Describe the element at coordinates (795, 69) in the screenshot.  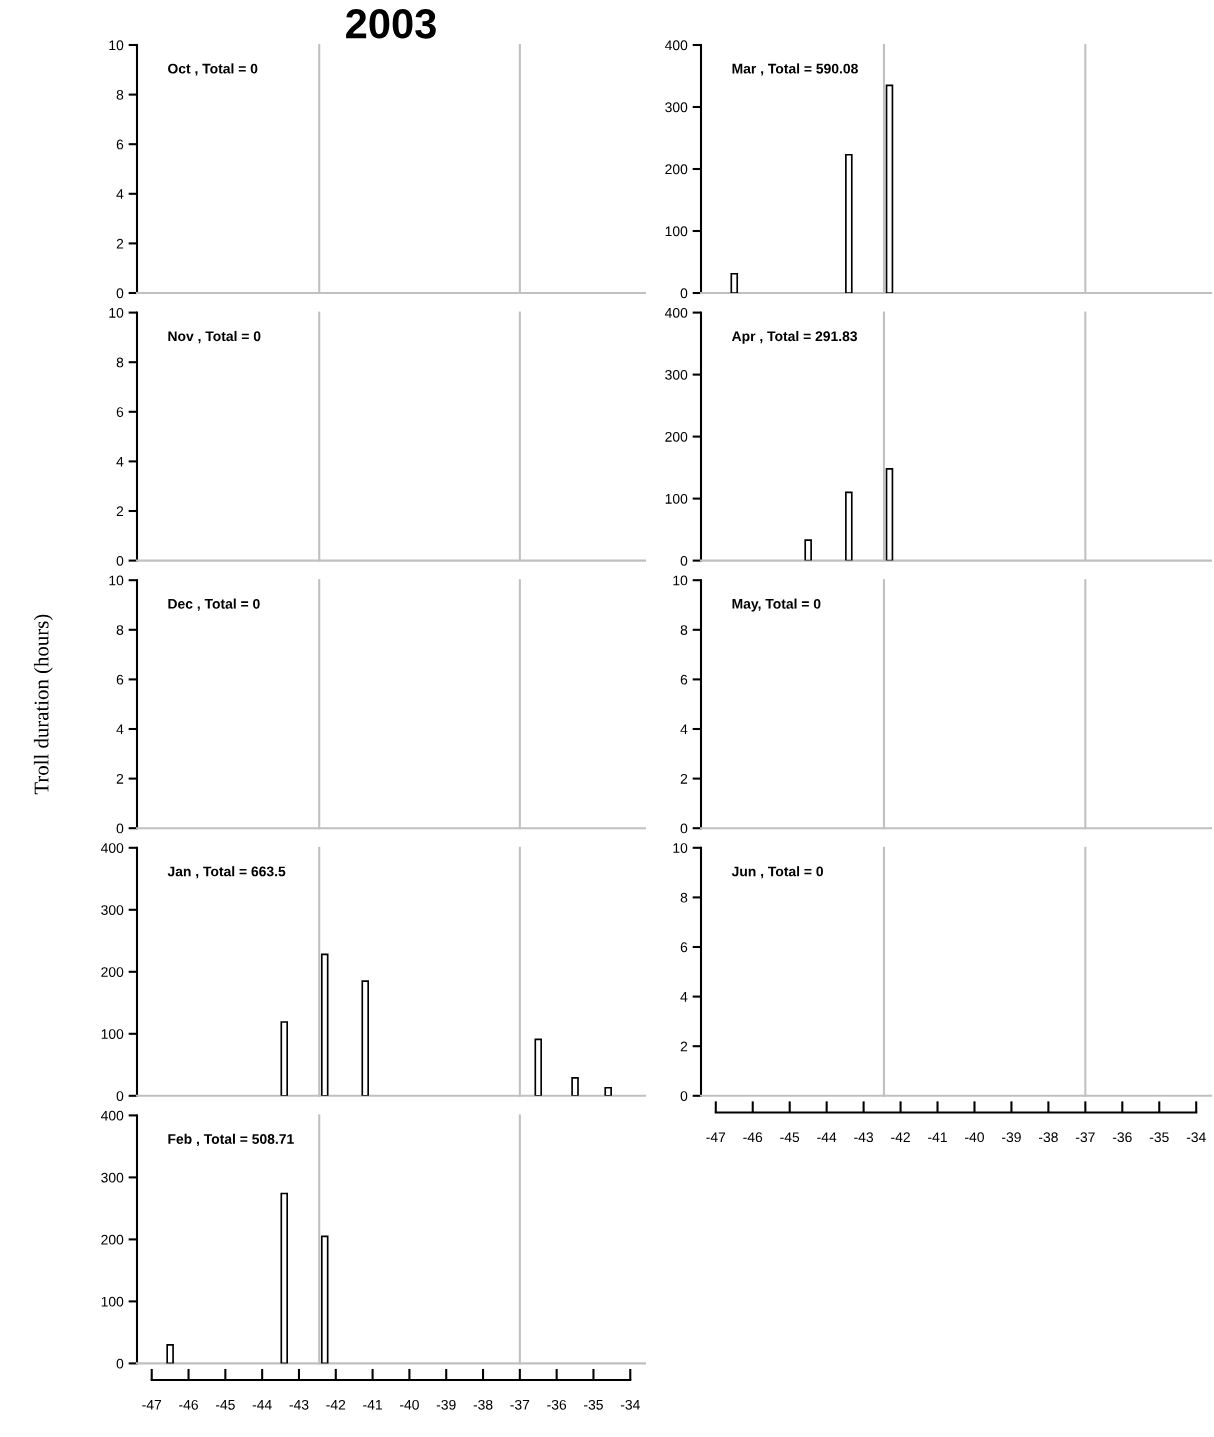
I see `annotation: Mar , Total = 590.08` at that location.